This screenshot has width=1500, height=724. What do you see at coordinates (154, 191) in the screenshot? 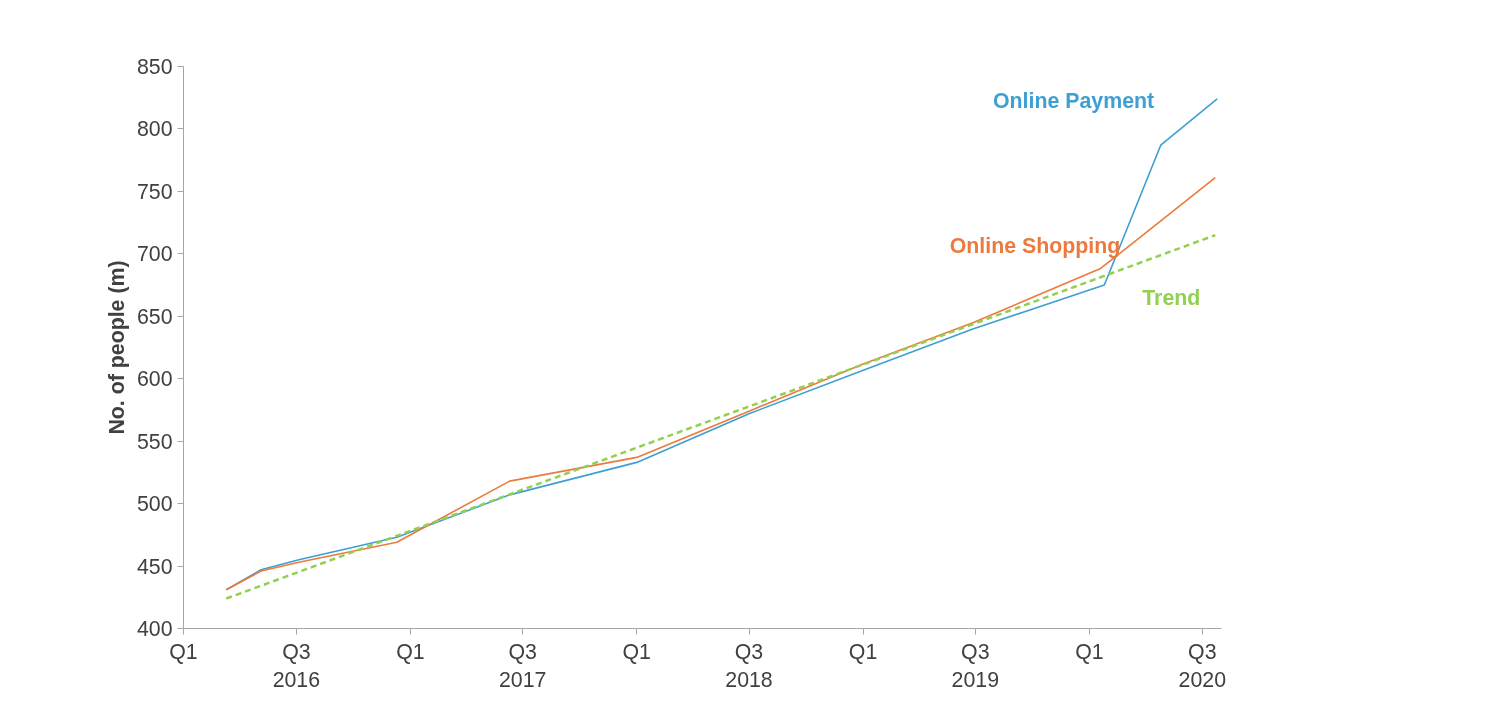
I see `y-tick-label: 750` at bounding box center [154, 191].